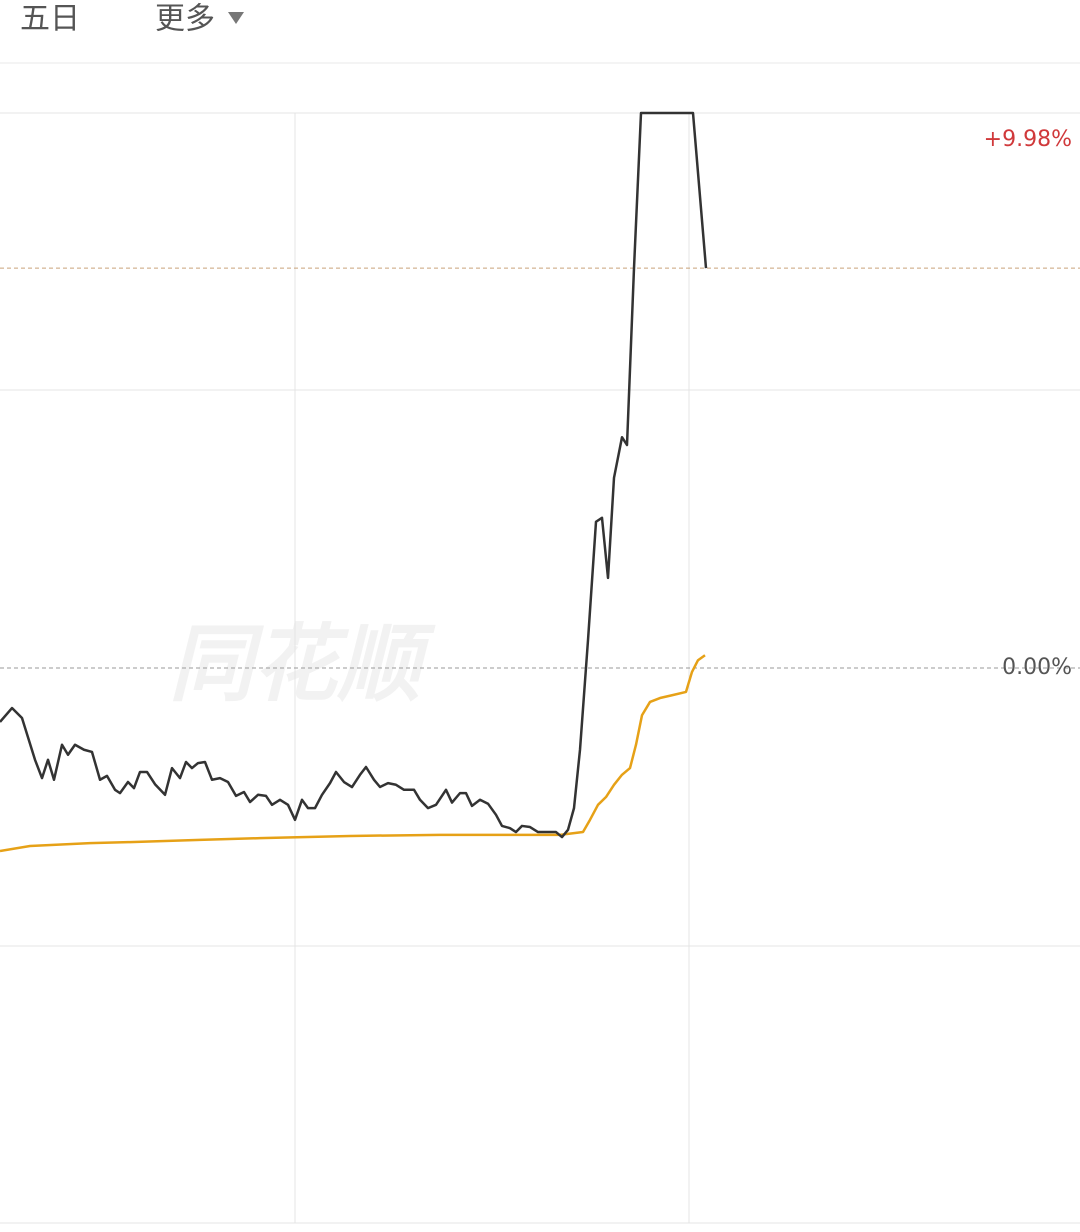 The width and height of the screenshot is (1080, 1232). Describe the element at coordinates (1028, 139) in the screenshot. I see `y-tick-label: +9.98%` at that location.